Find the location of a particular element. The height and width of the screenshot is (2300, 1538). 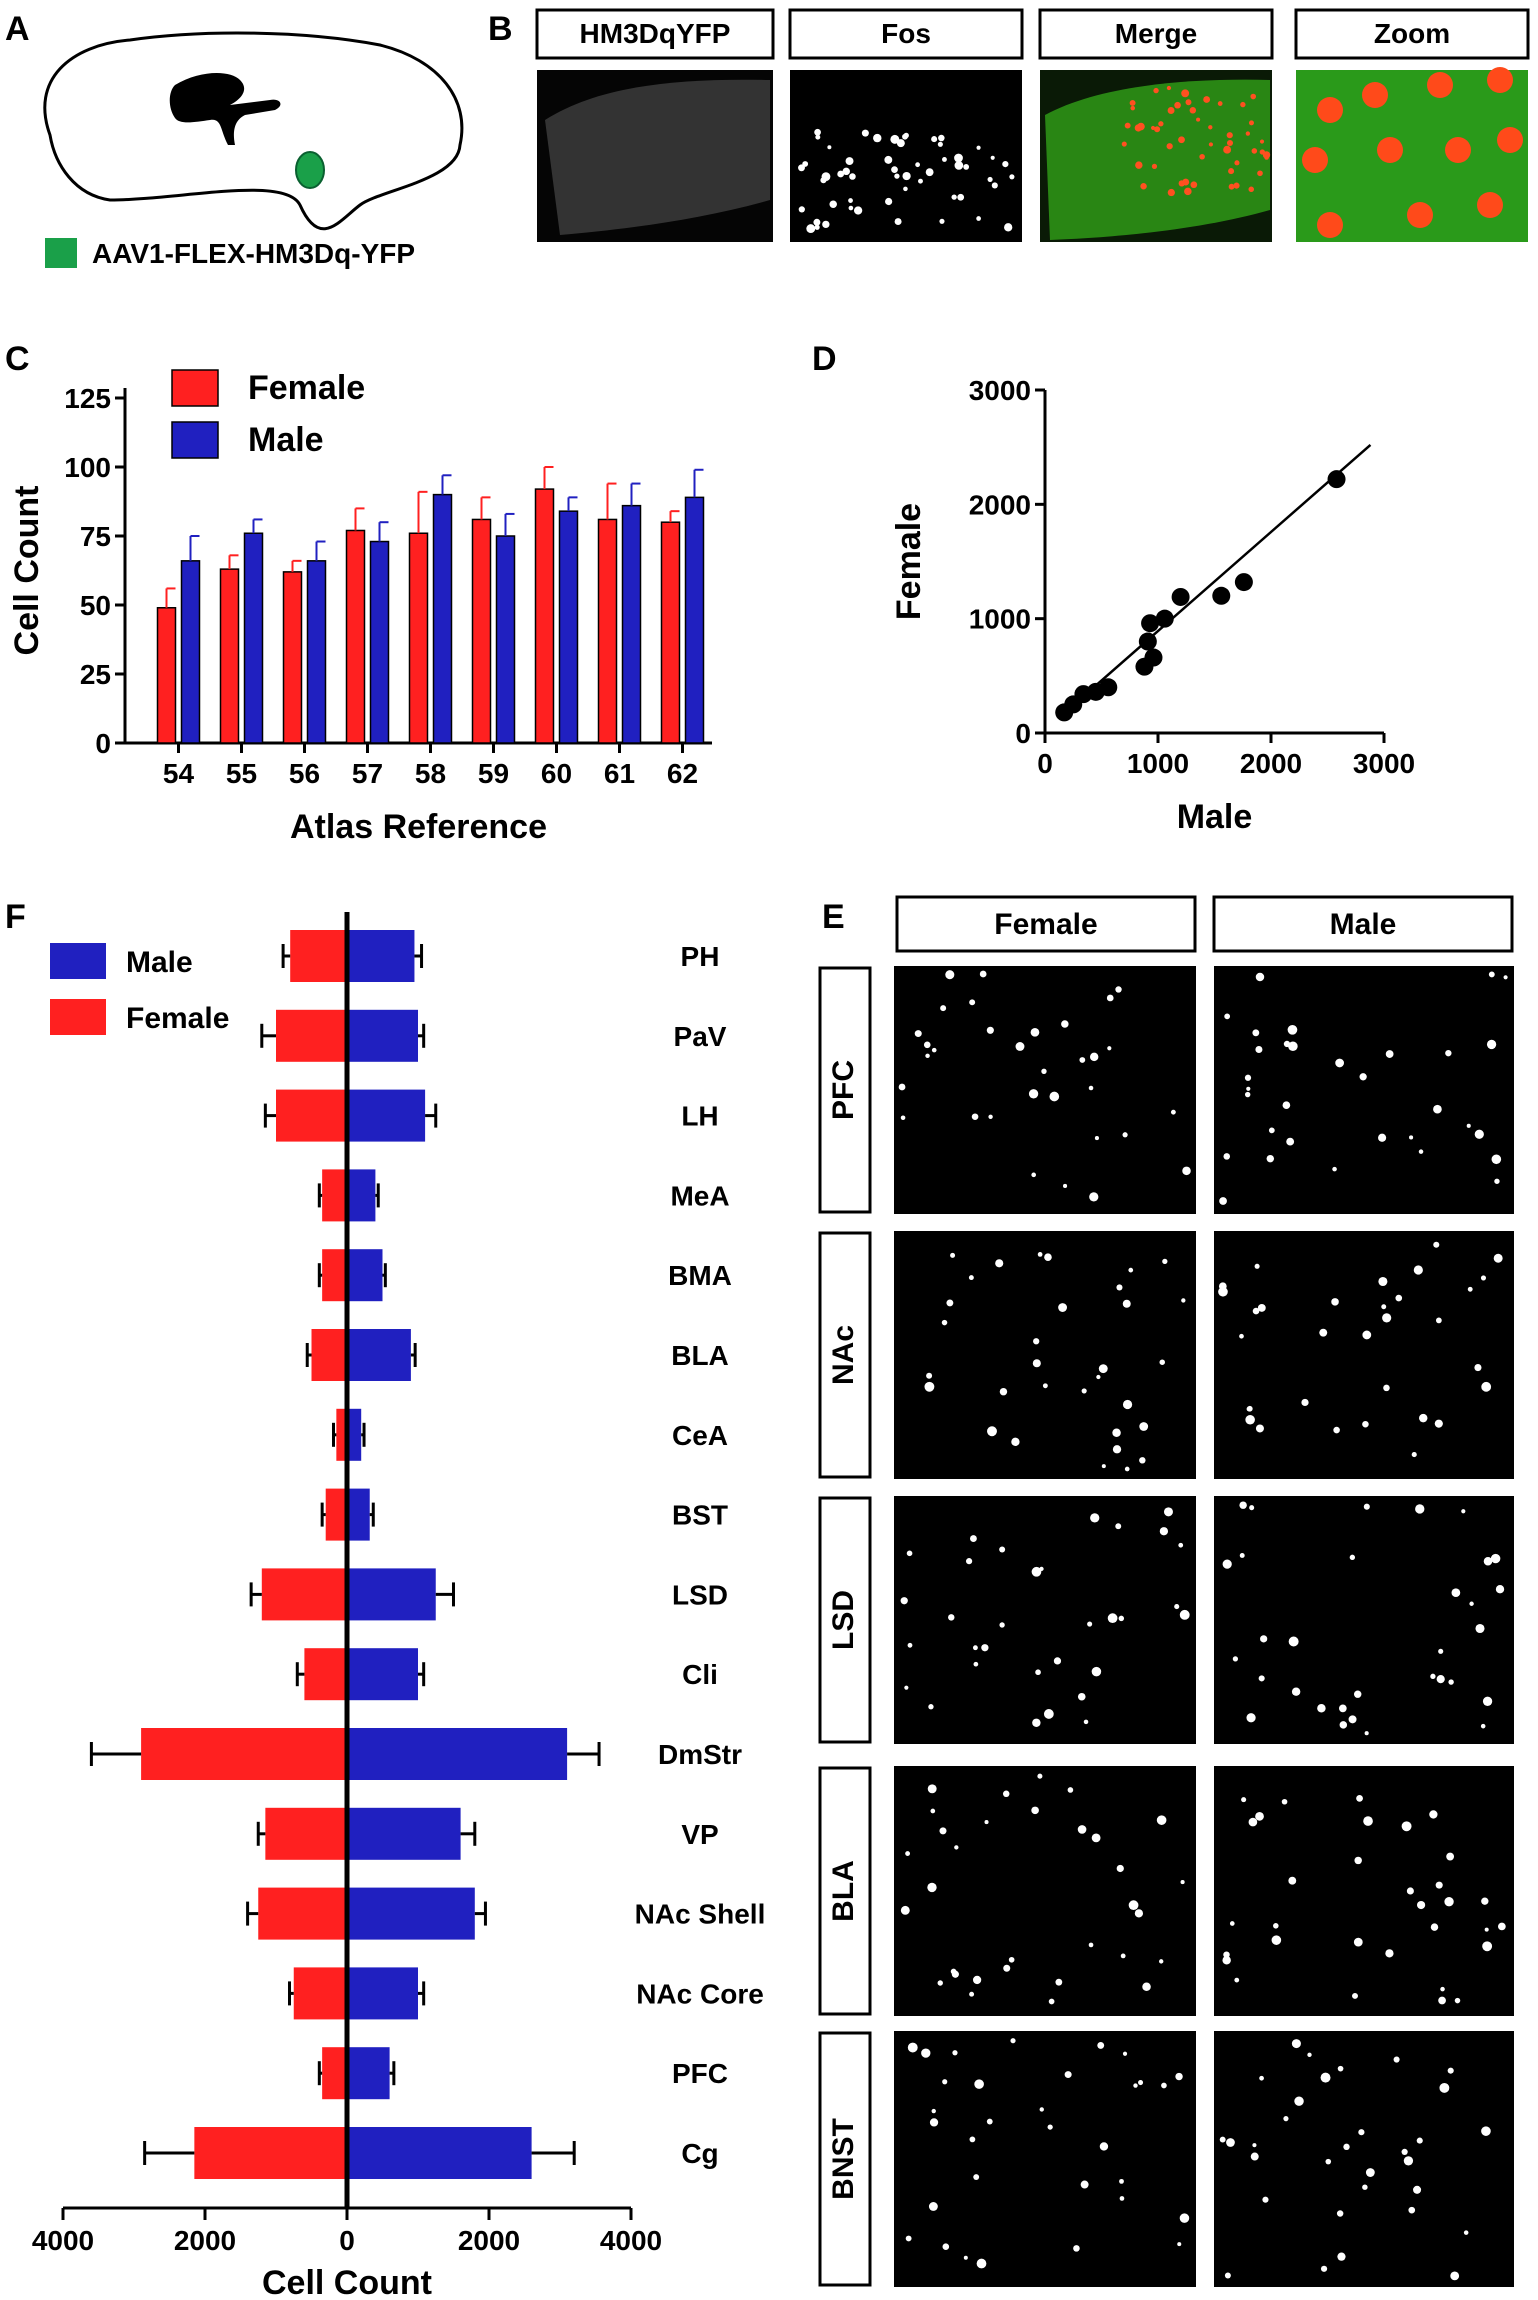

f-x-tick-label: 0 is located at coordinates (347, 2240).